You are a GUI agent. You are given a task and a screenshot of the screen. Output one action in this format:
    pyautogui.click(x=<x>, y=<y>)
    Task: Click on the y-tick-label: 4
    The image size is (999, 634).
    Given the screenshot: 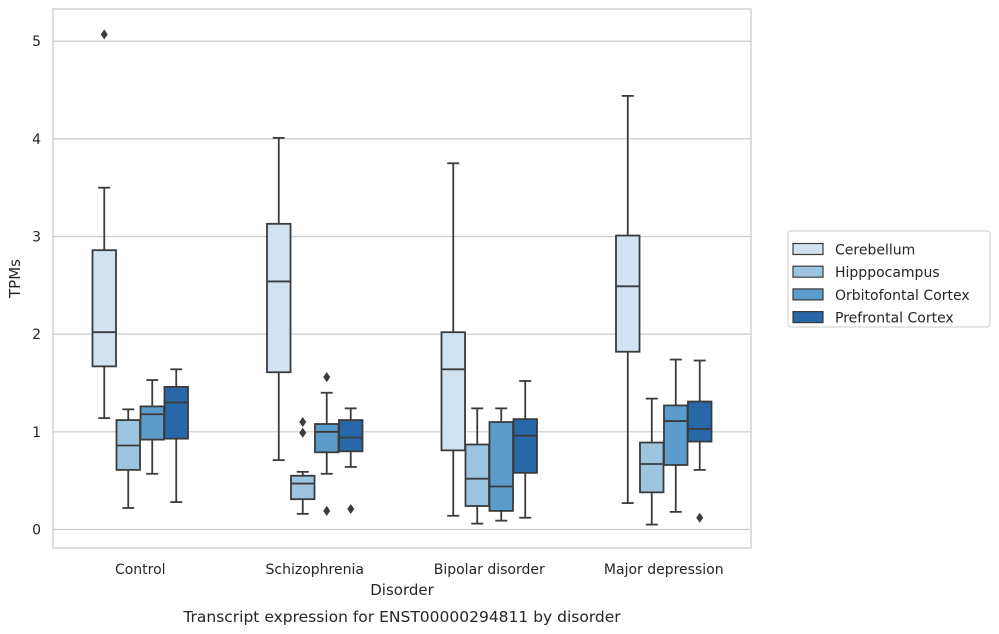 What is the action you would take?
    pyautogui.click(x=36, y=140)
    